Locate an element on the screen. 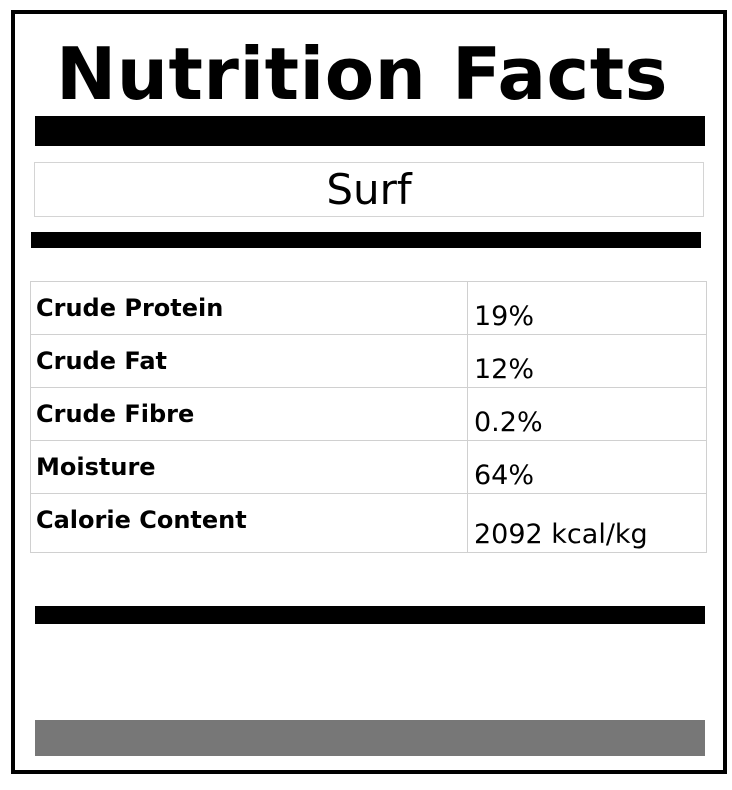 The image size is (732, 790). table-row: Crude Fibre 0.2% is located at coordinates (368, 414).